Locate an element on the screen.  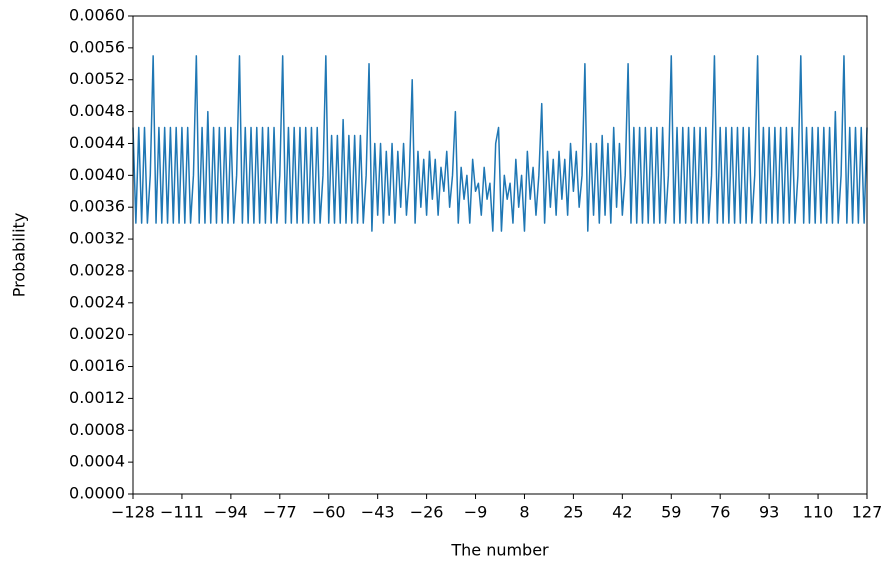
y-tick-label: 0.0008 is located at coordinates (97, 429).